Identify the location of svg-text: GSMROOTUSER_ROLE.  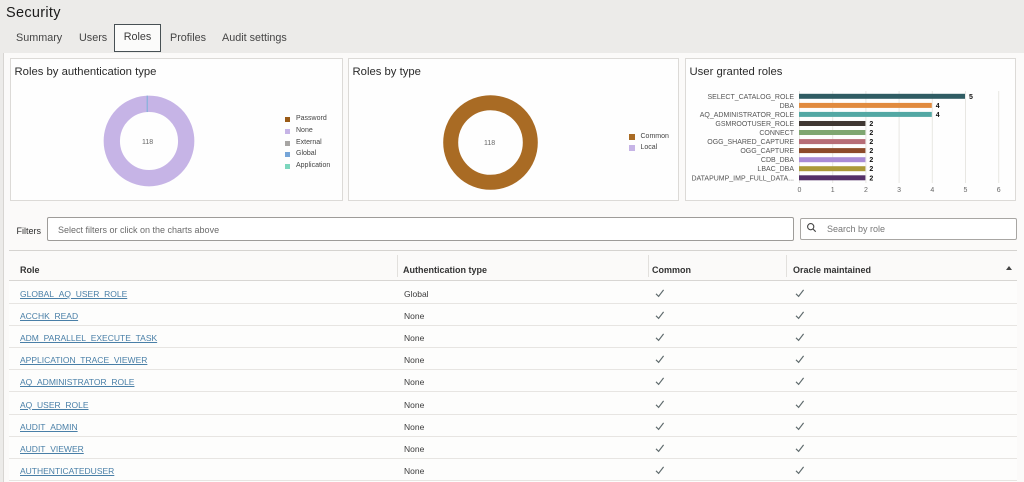
(754, 124).